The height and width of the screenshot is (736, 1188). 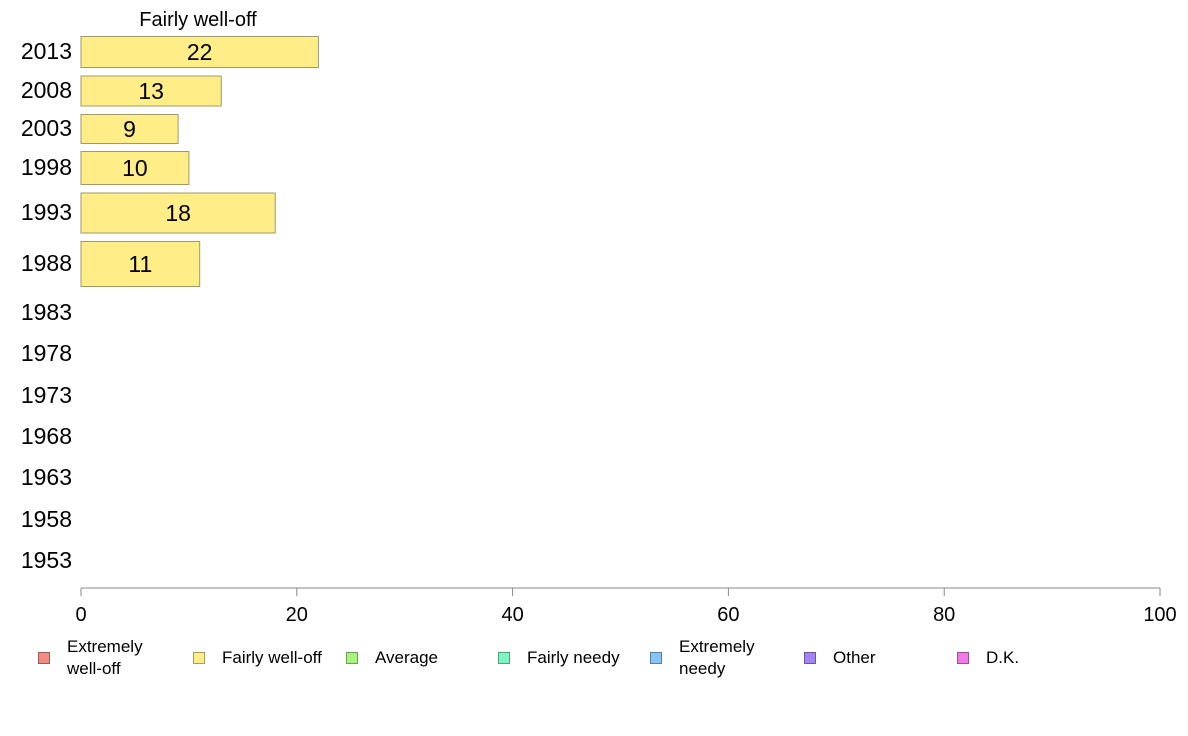 What do you see at coordinates (407, 657) in the screenshot?
I see `legend-label: Average` at bounding box center [407, 657].